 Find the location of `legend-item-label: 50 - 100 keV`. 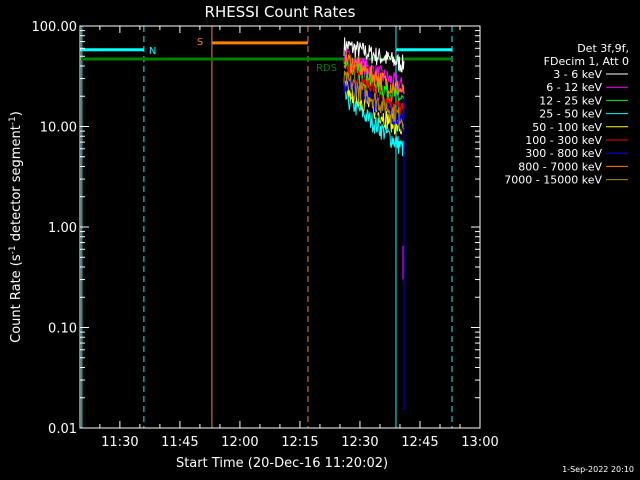

legend-item-label: 50 - 100 keV is located at coordinates (567, 127).